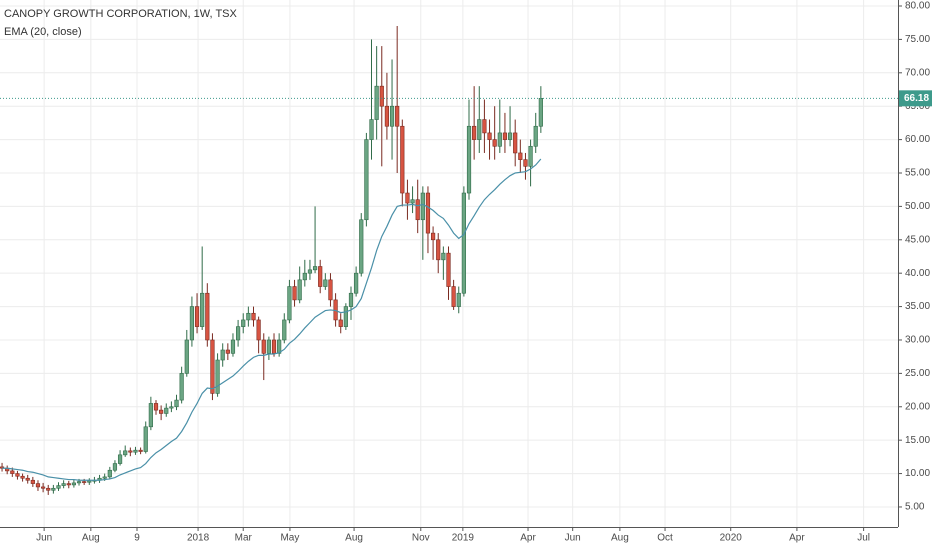 The image size is (932, 550). What do you see at coordinates (573, 538) in the screenshot?
I see `x-tick-label: Jun` at bounding box center [573, 538].